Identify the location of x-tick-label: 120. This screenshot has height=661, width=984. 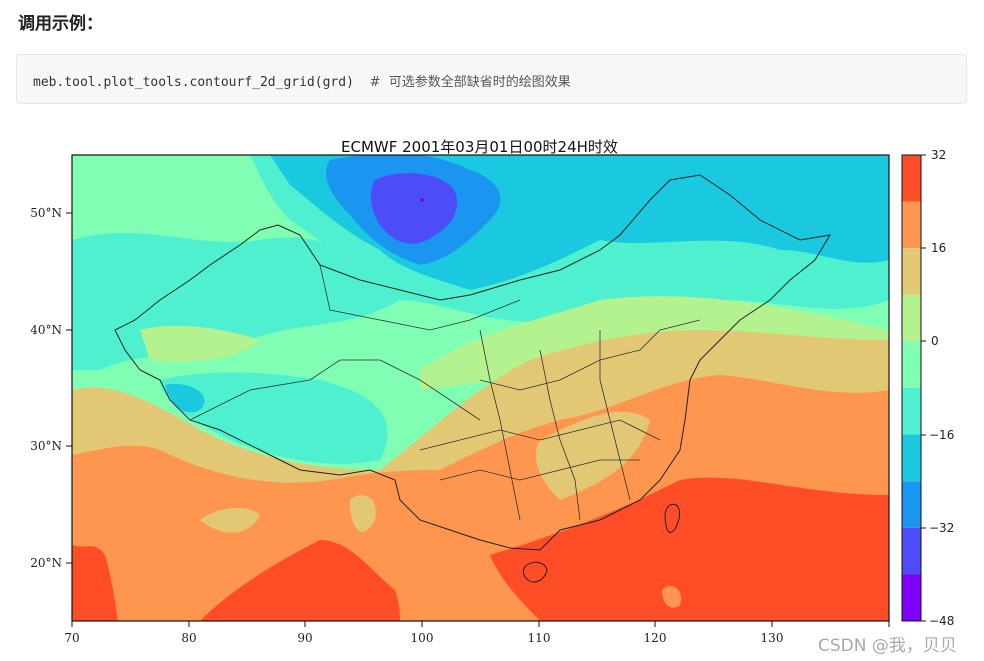
(655, 638).